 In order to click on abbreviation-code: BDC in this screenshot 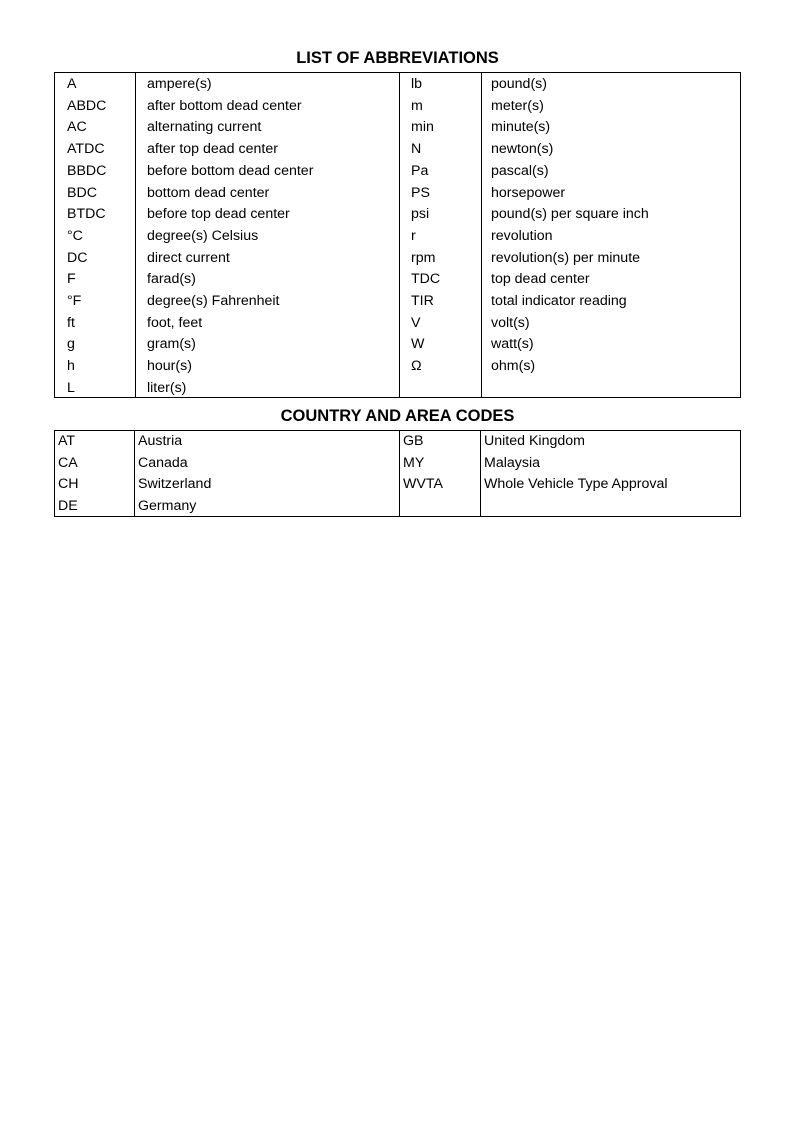, I will do `click(82, 192)`.